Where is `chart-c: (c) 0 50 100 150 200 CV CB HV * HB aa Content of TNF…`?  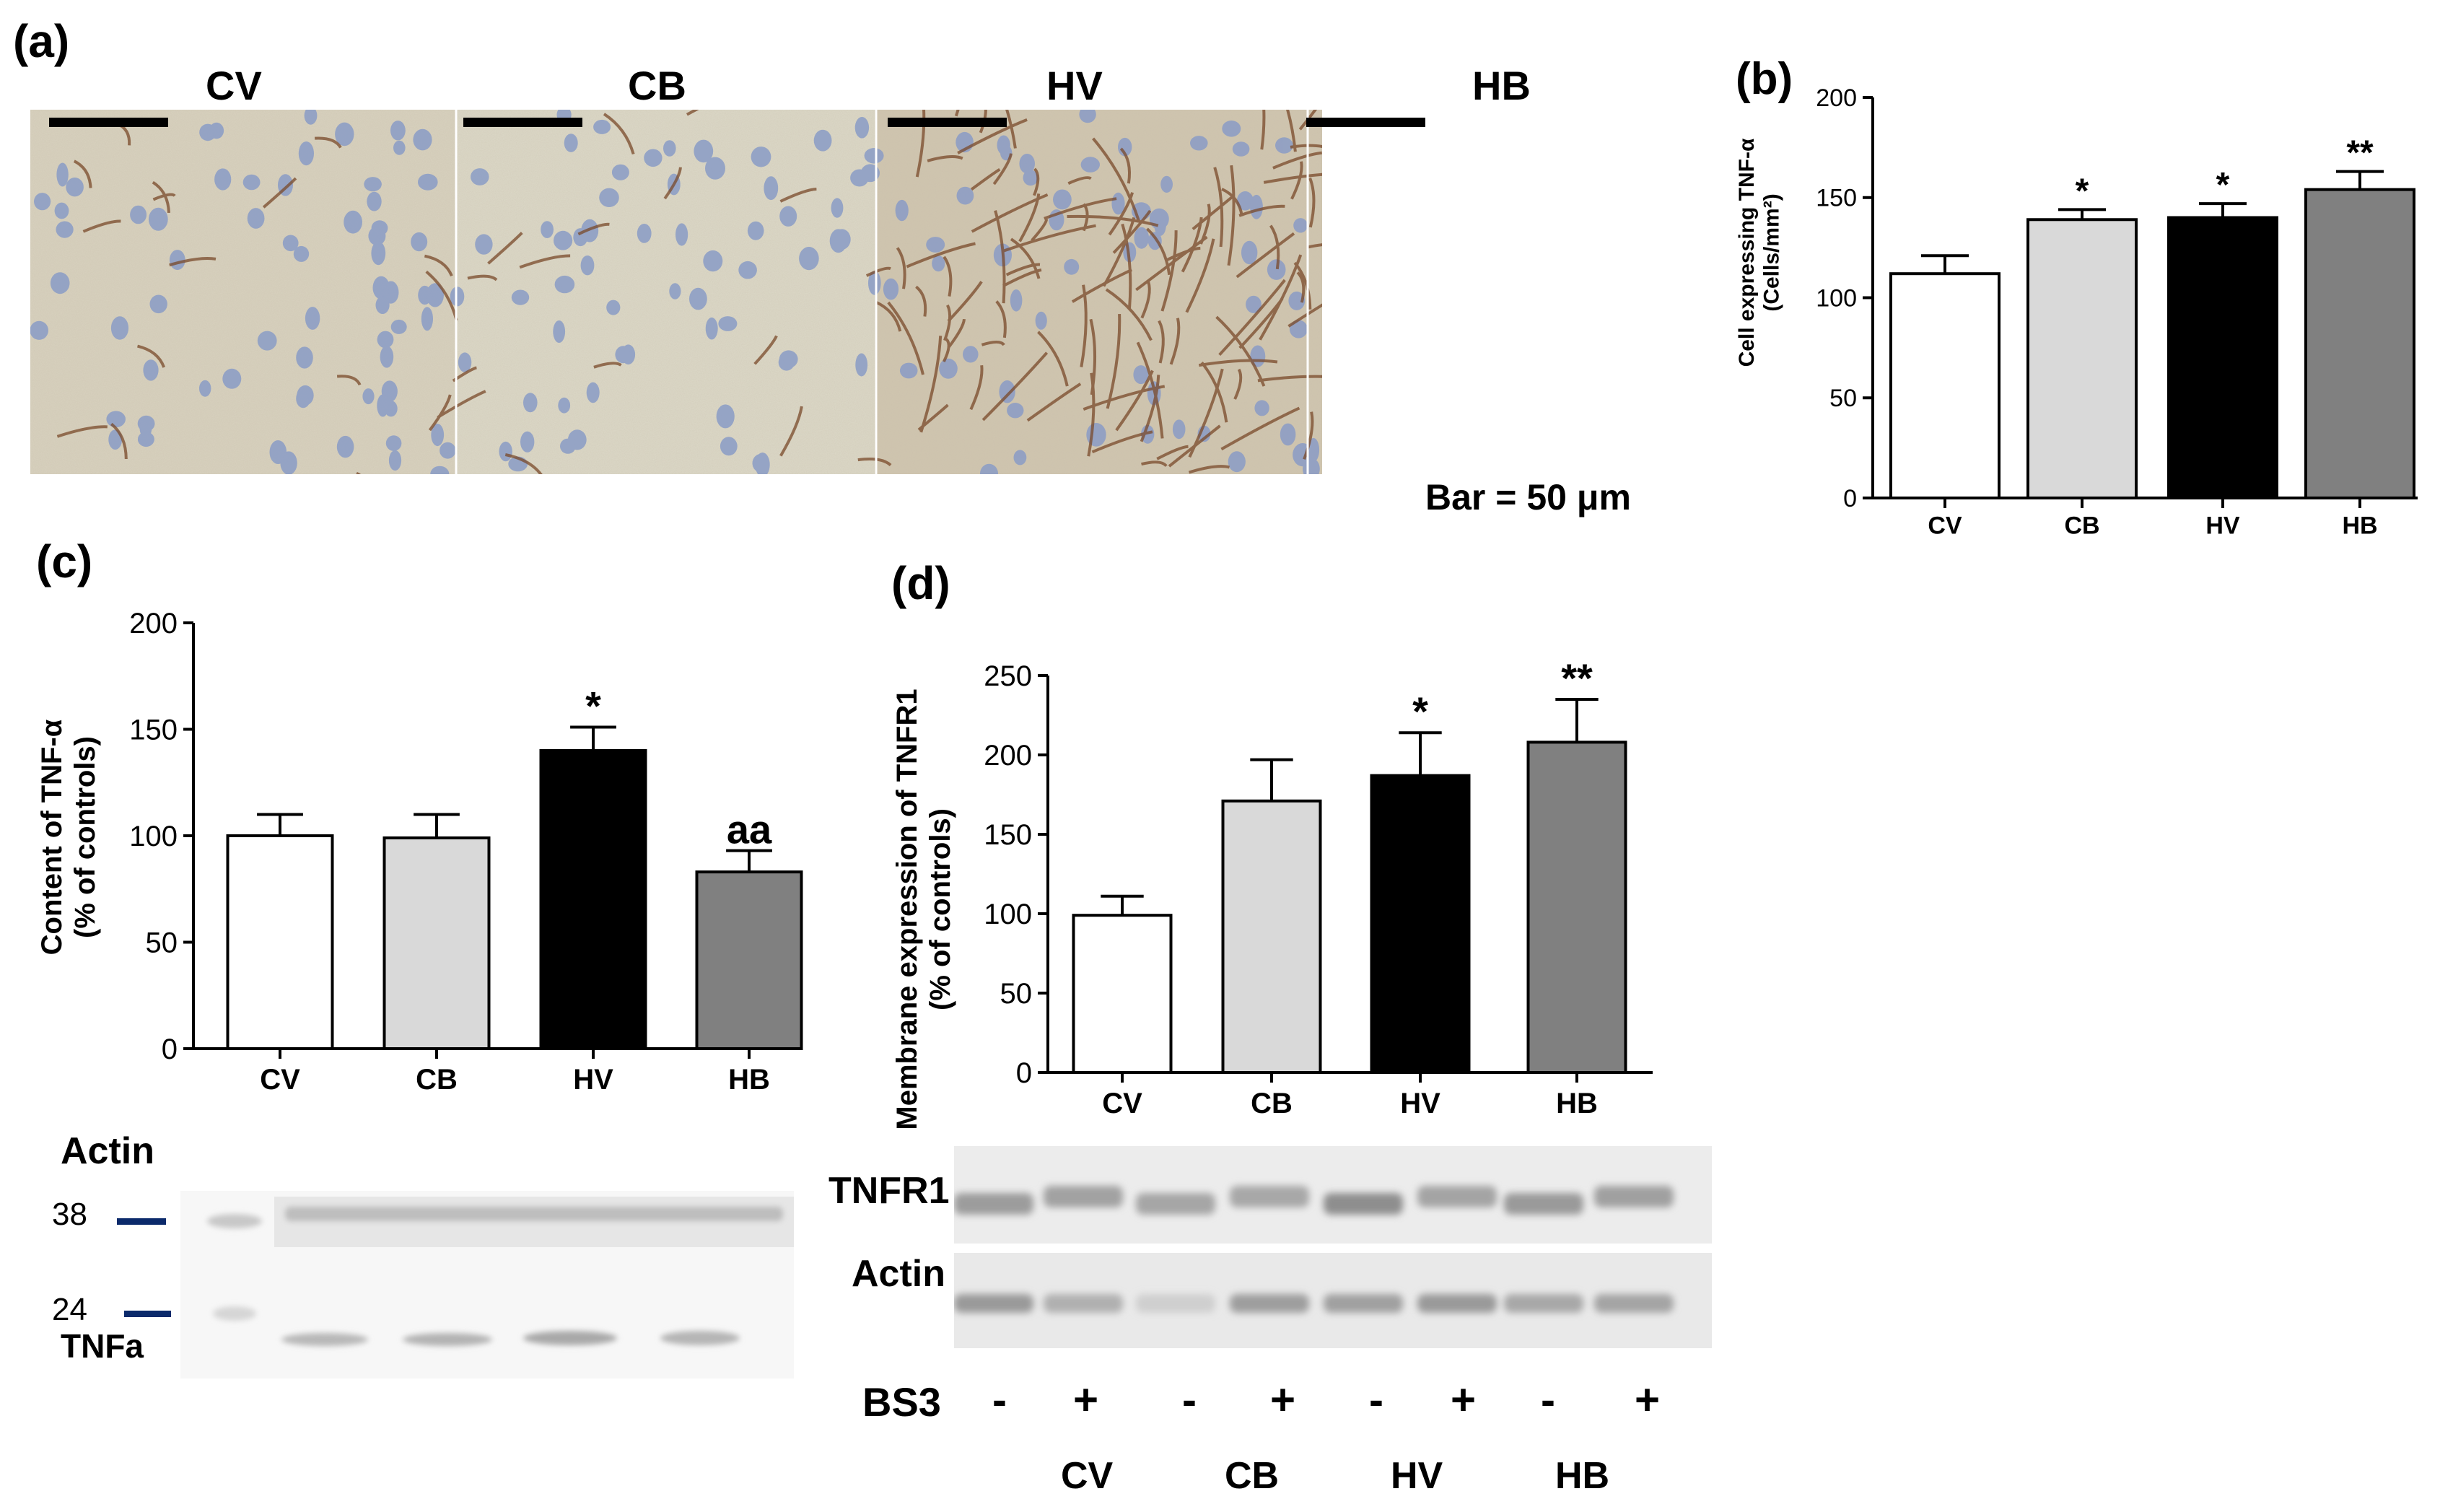
chart-c: (c) 0 50 100 150 200 CV CB HV * HB aa Content of TNF… is located at coordinates (419, 816).